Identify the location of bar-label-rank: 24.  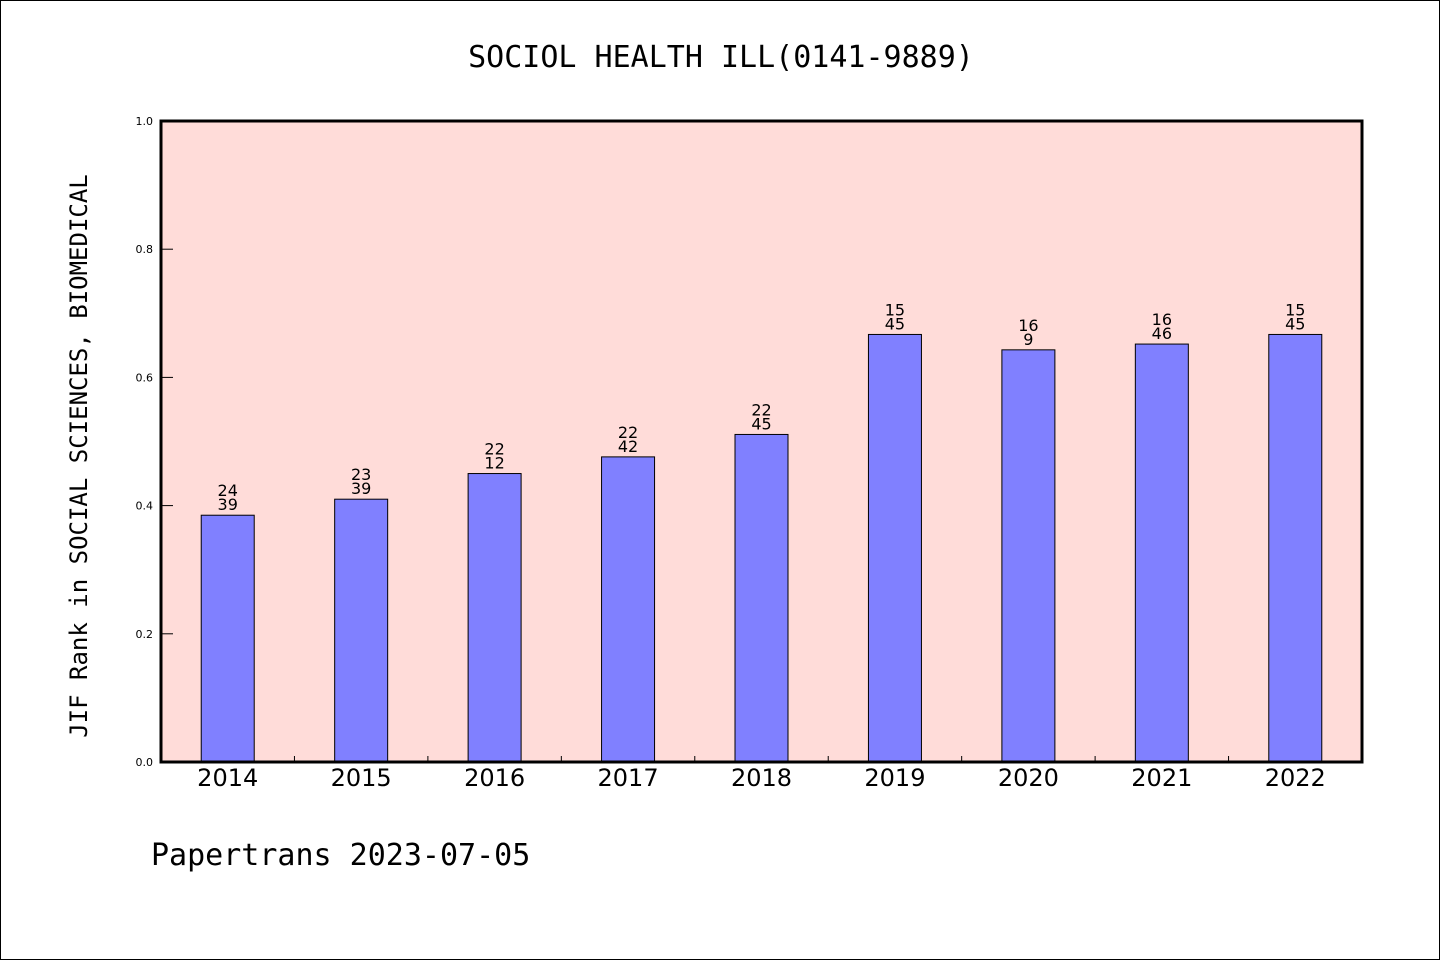
(228, 490).